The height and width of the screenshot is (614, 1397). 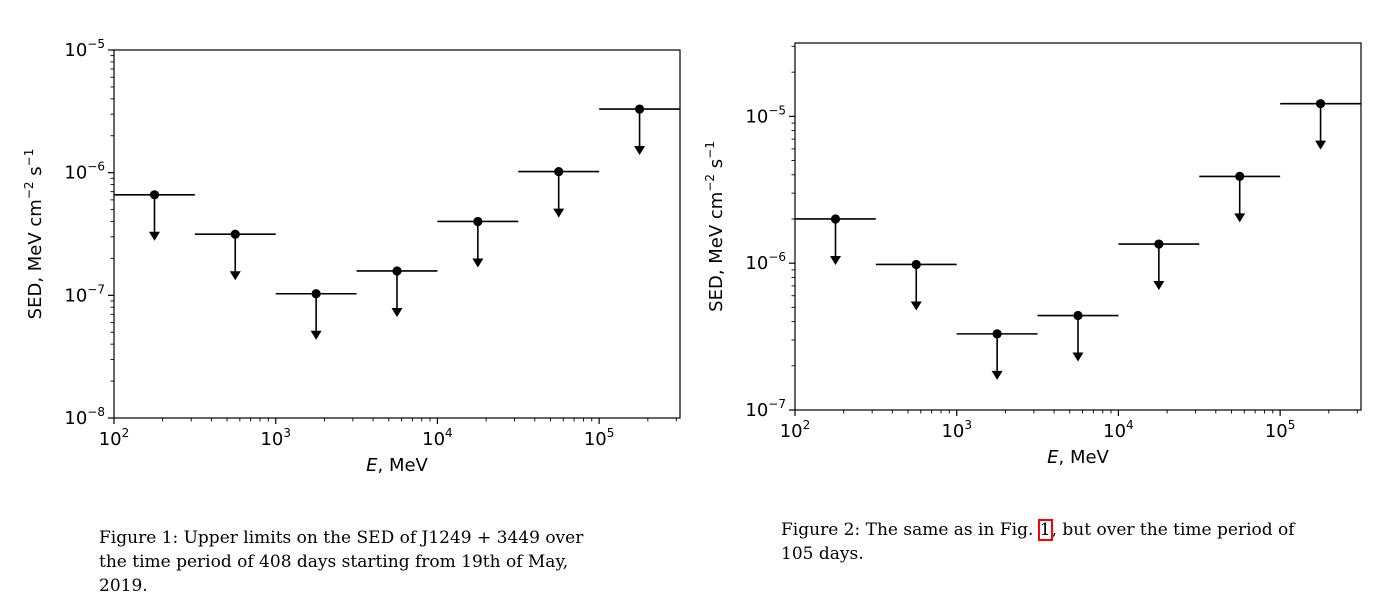 What do you see at coordinates (449, 433) in the screenshot?
I see `x-tick-label-exponent: 4` at bounding box center [449, 433].